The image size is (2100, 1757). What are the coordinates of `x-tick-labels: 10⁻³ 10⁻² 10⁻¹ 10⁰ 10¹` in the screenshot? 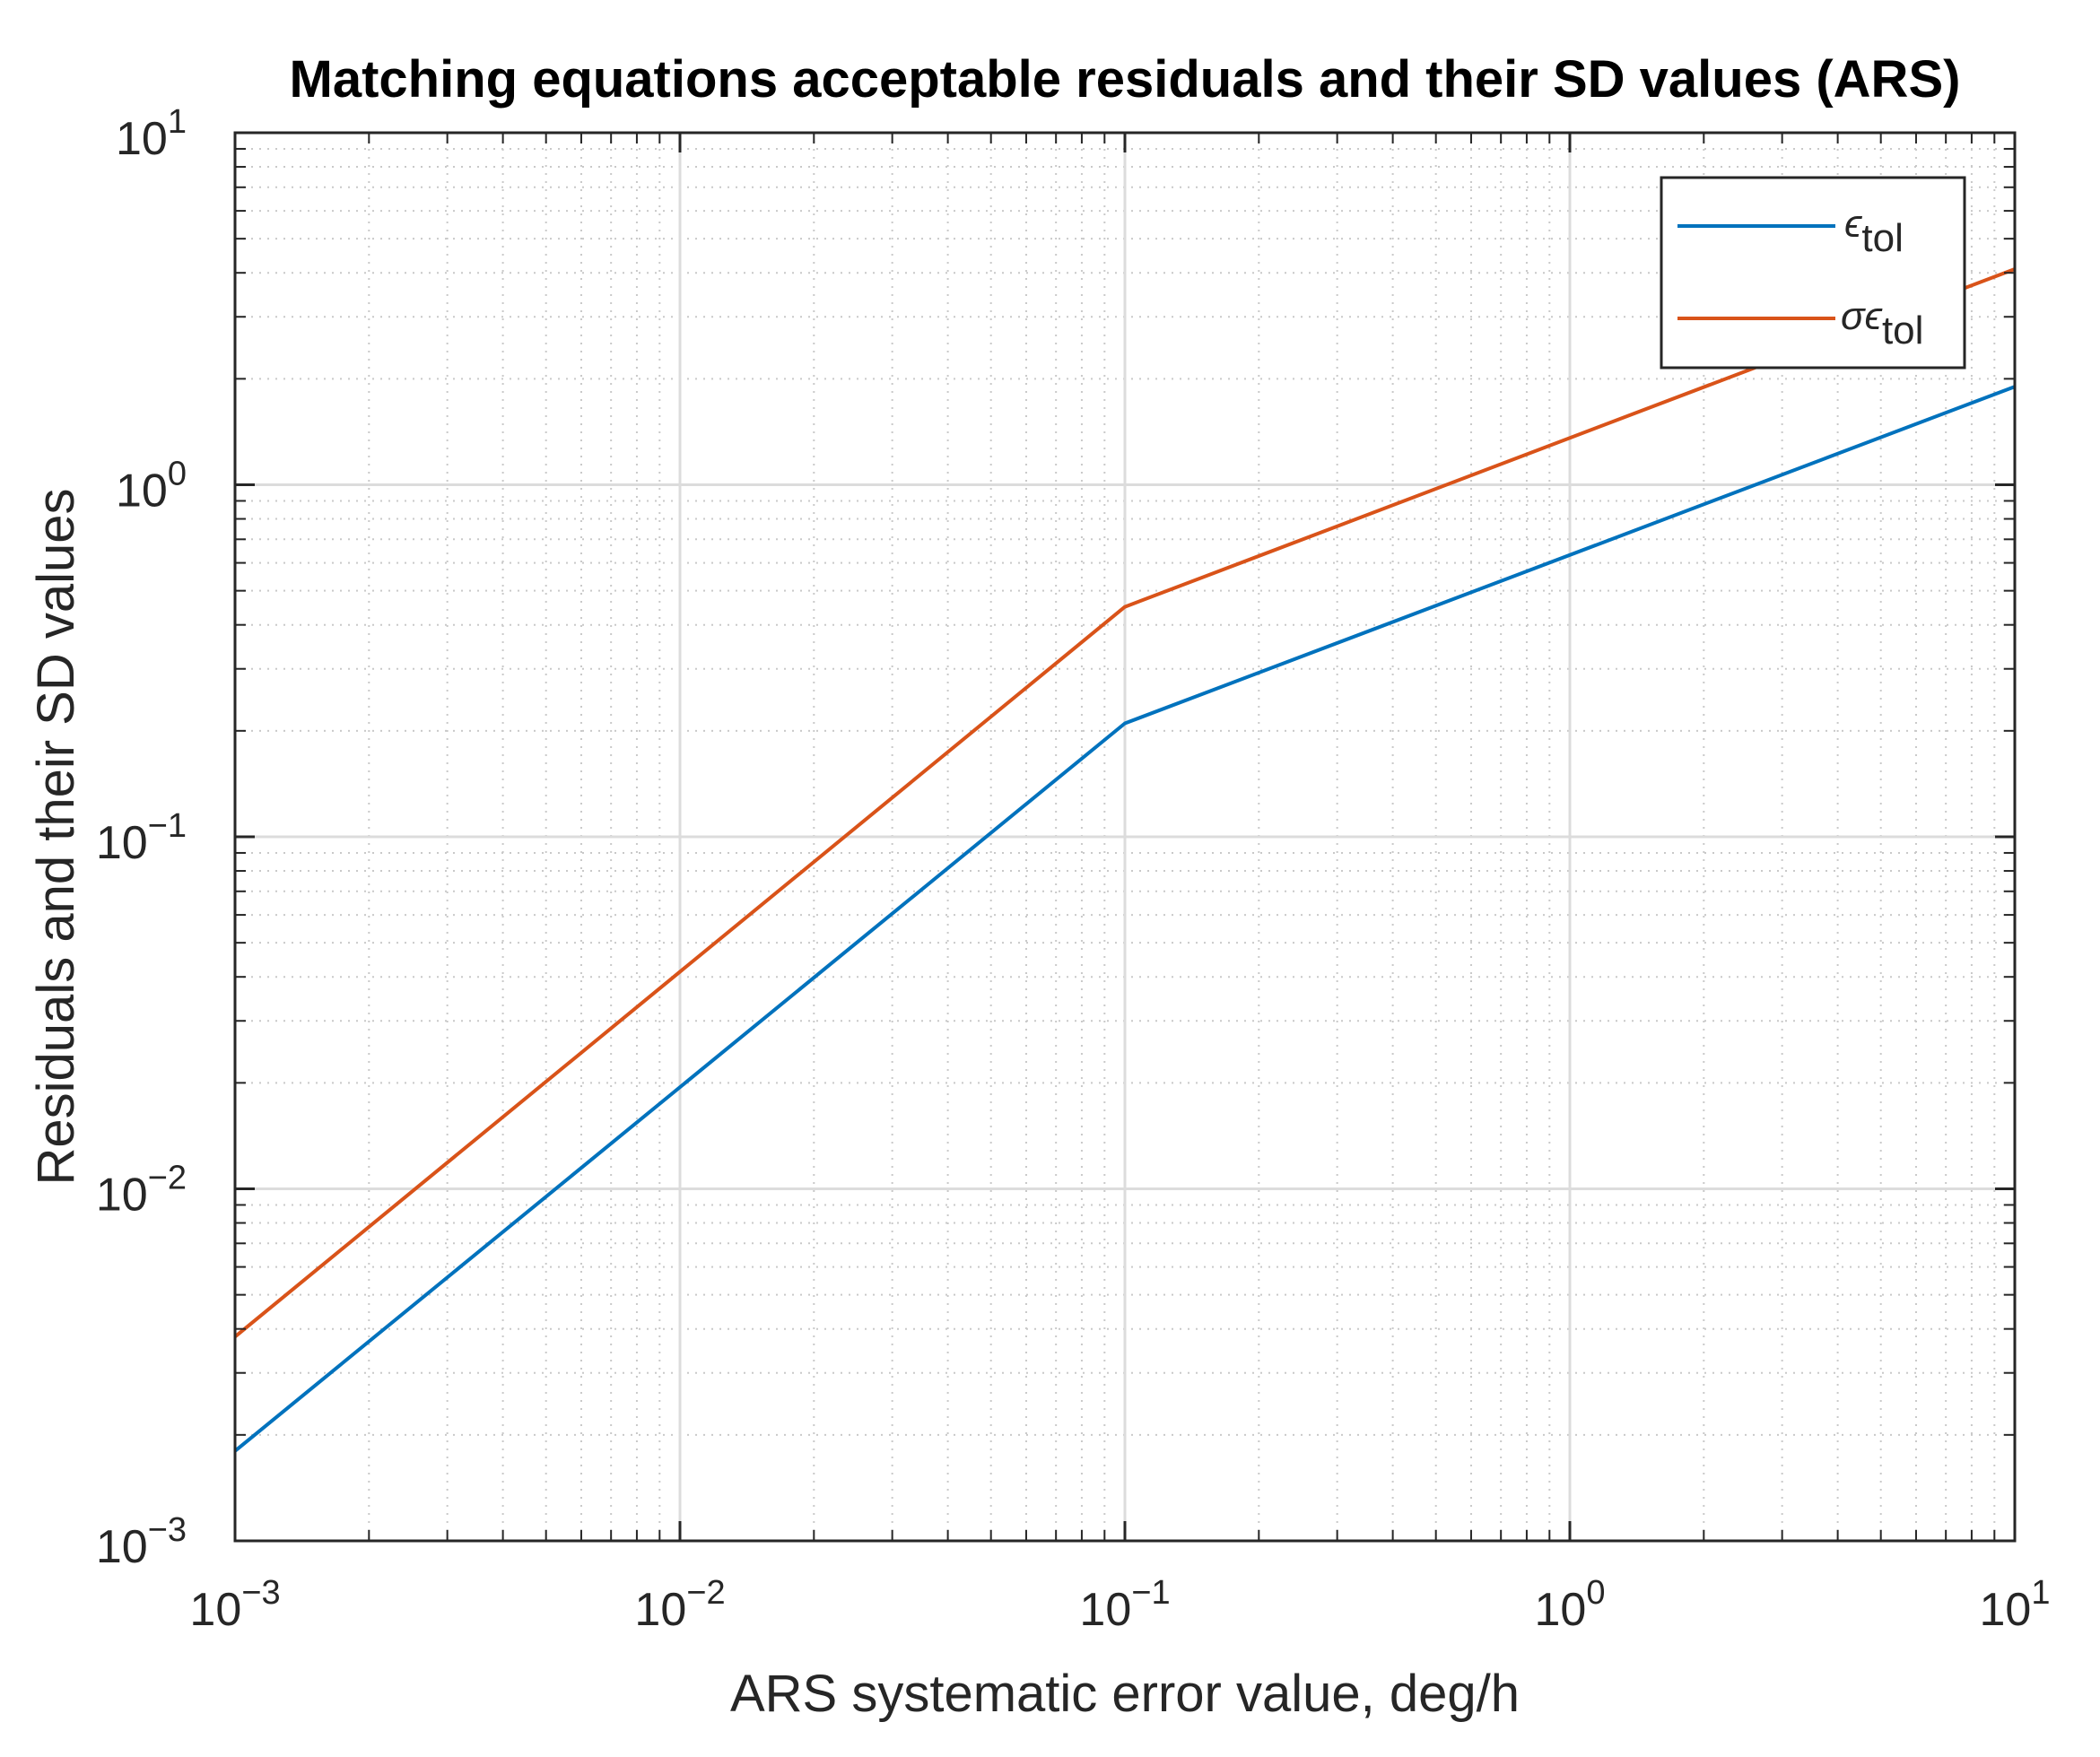 It's located at (1120, 1605).